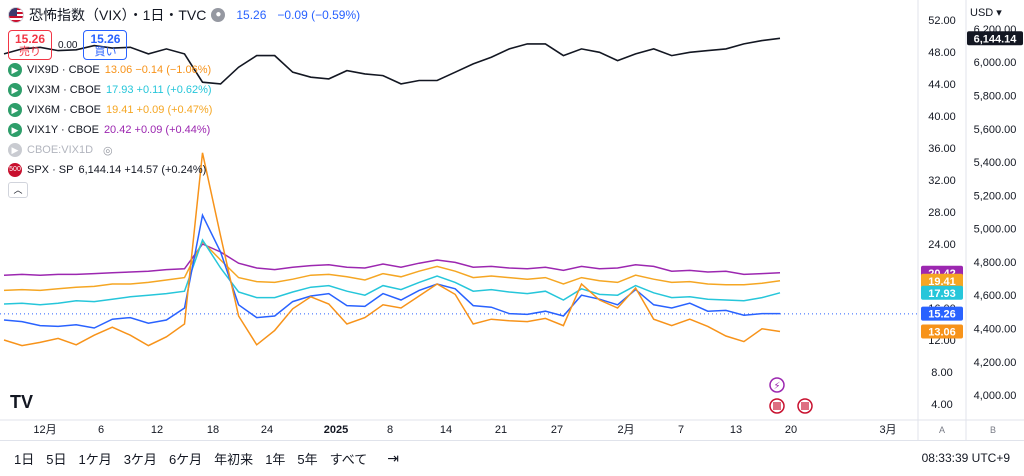 This screenshot has height=476, width=1024. I want to click on x-tick-label: 21, so click(501, 430).